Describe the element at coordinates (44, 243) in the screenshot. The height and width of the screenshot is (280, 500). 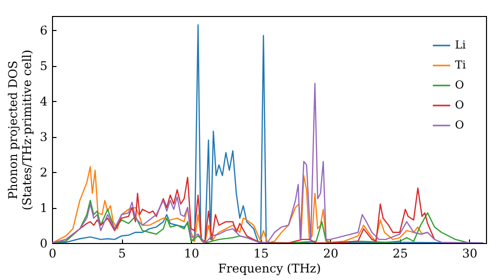
I see `y-tick-label: 0` at that location.